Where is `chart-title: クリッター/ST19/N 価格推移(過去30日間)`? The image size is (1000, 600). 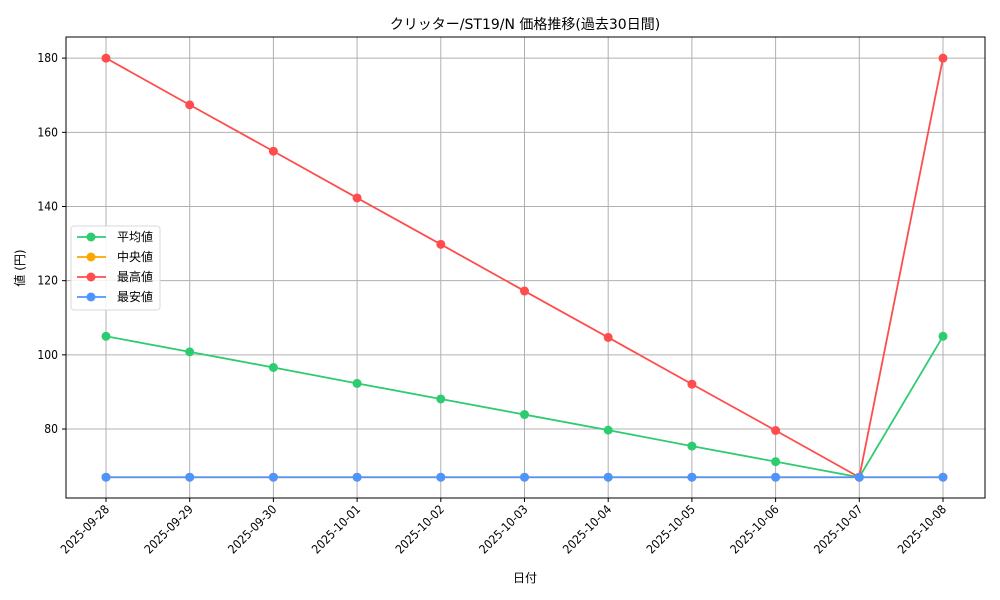
chart-title: クリッター/ST19/N 価格推移(過去30日間) is located at coordinates (525, 25).